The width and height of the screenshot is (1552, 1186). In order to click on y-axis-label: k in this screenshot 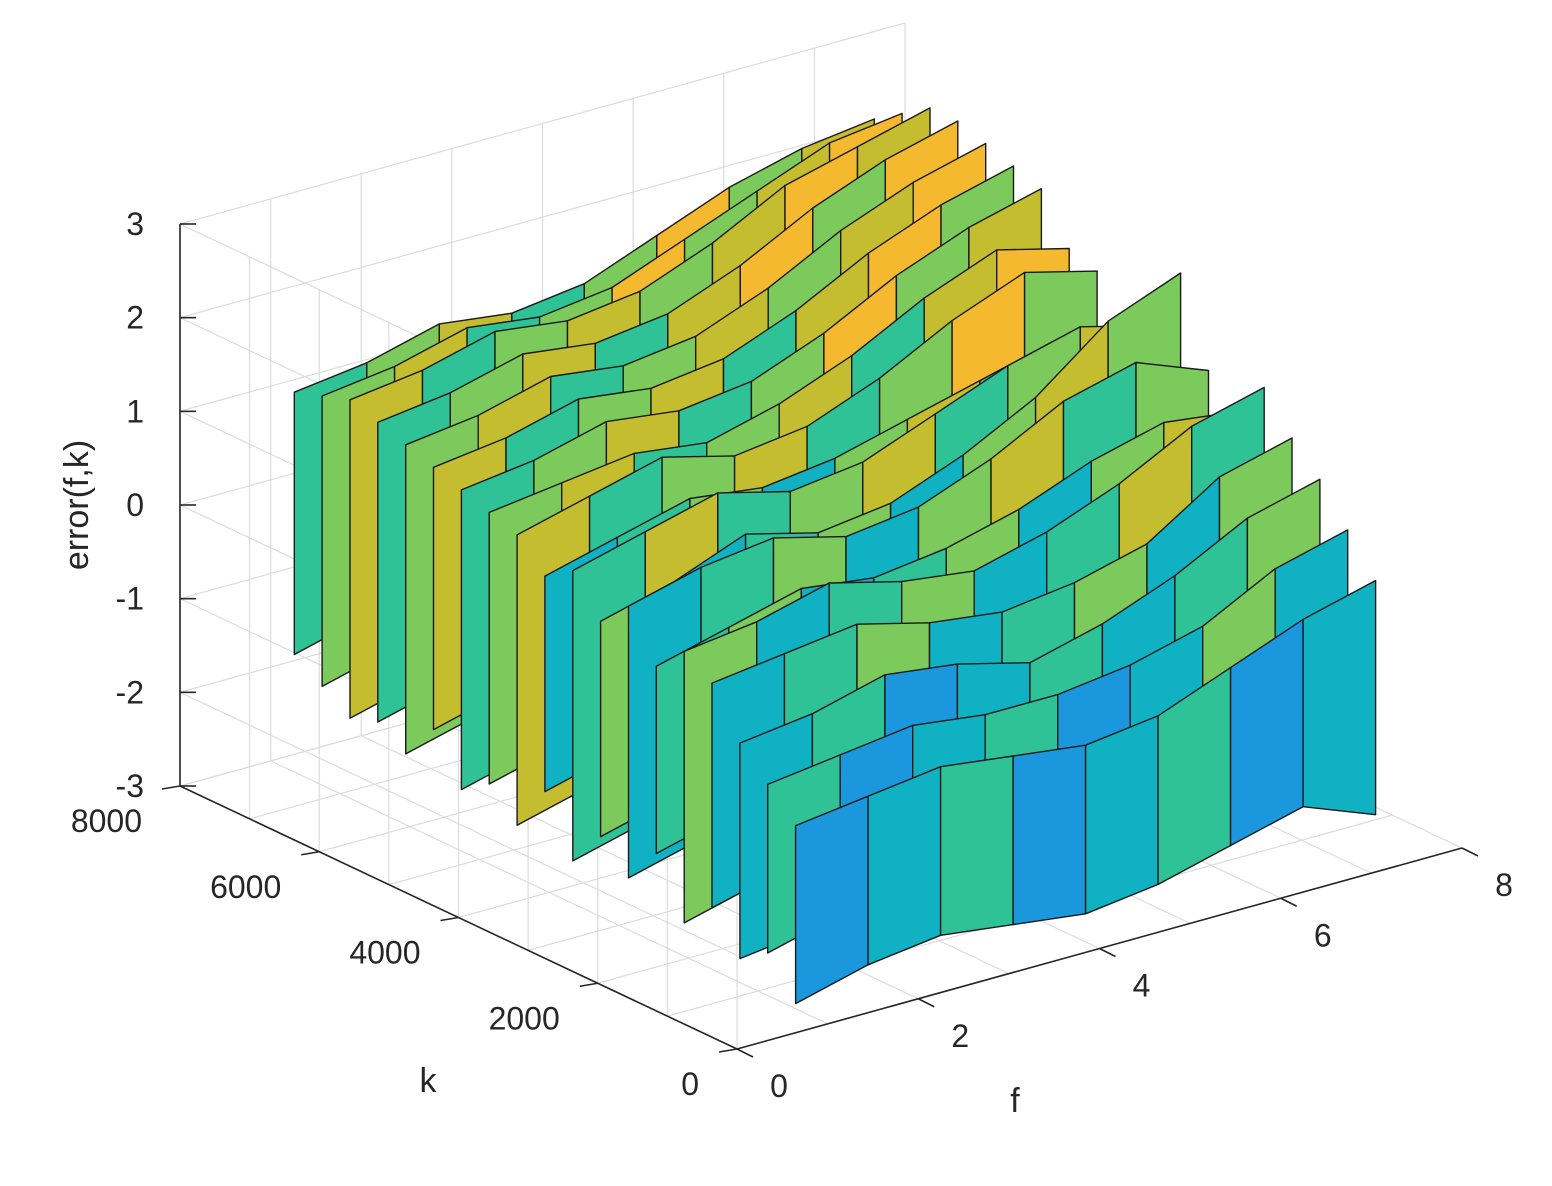, I will do `click(429, 1081)`.